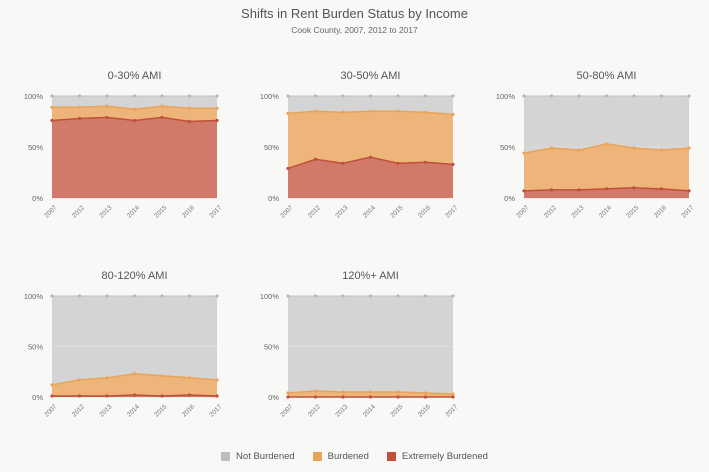 The width and height of the screenshot is (709, 472). Describe the element at coordinates (354, 13) in the screenshot. I see `chart-title: Shifts in Rent Burden Status by Income` at that location.